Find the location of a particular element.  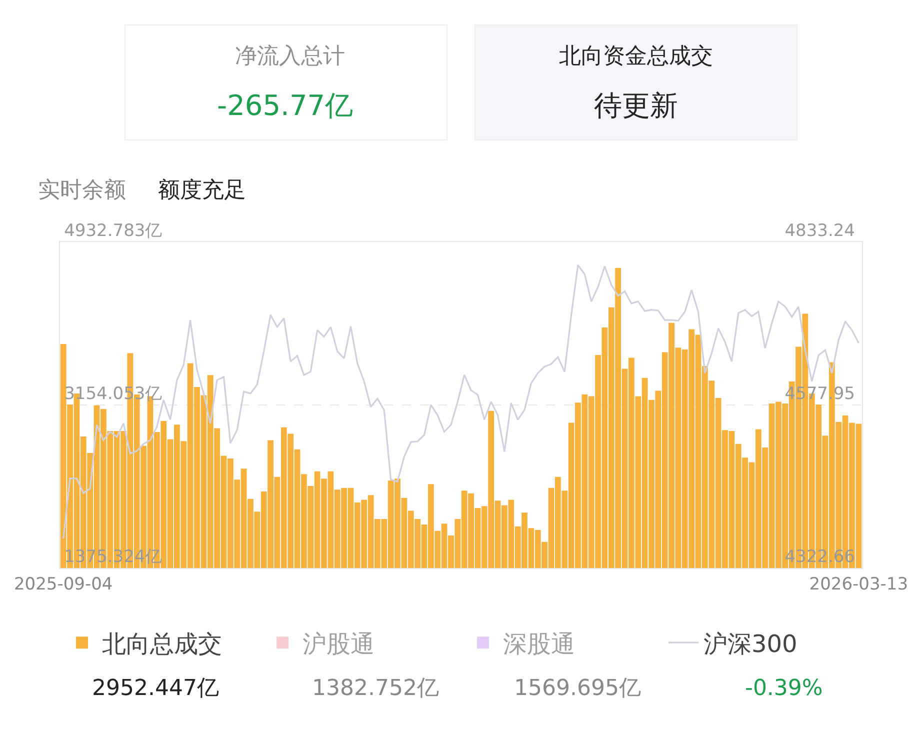

x-tick-label: 2026-03-13 is located at coordinates (858, 584).